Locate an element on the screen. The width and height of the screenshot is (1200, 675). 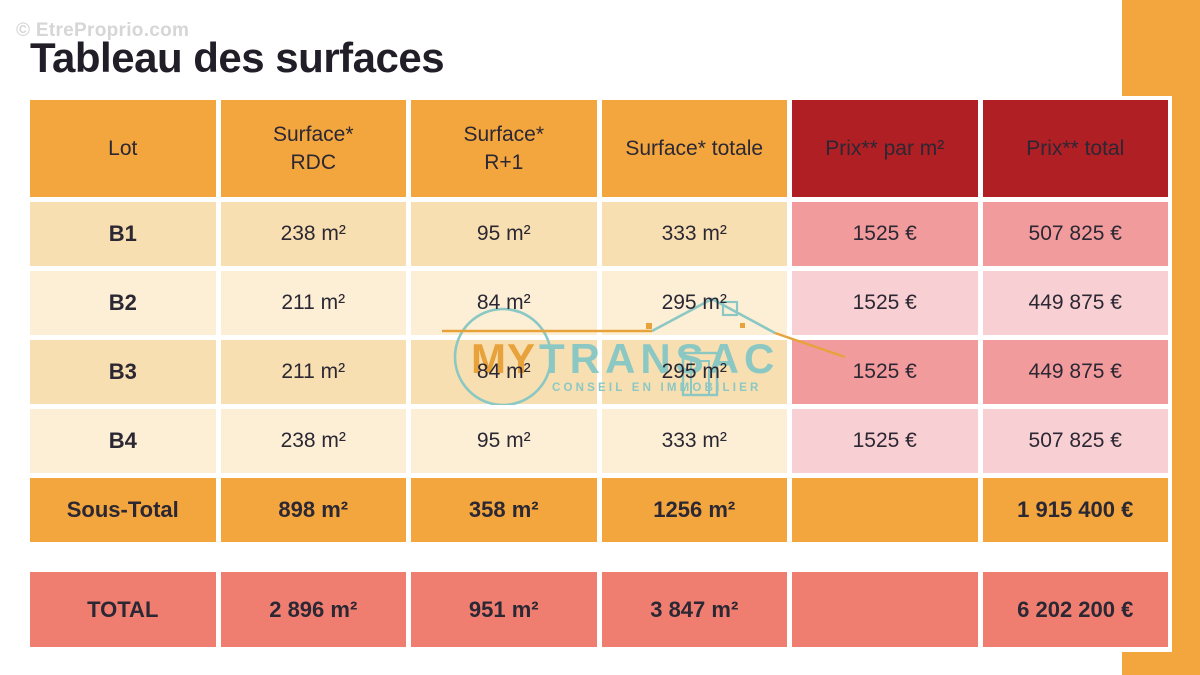
cell-prix-m2-b3: 1525 € is located at coordinates (885, 372).